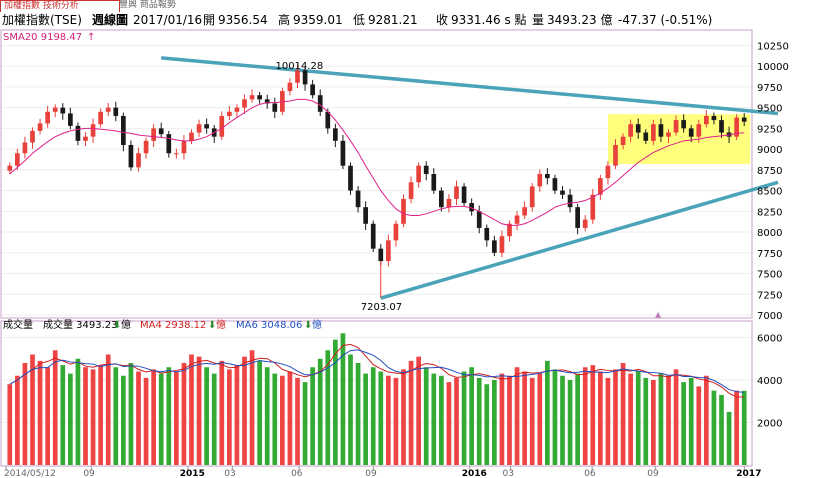  Describe the element at coordinates (769, 339) in the screenshot. I see `volume-tick-label: 6000` at that location.